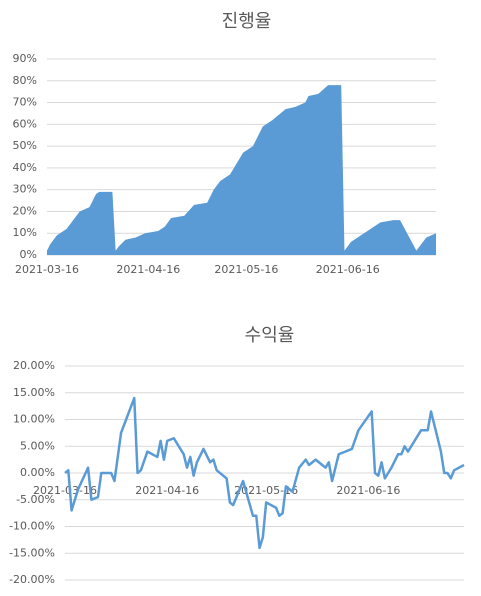 The height and width of the screenshot is (596, 481). What do you see at coordinates (25, 210) in the screenshot?
I see `y-tick-label: 20%` at bounding box center [25, 210].